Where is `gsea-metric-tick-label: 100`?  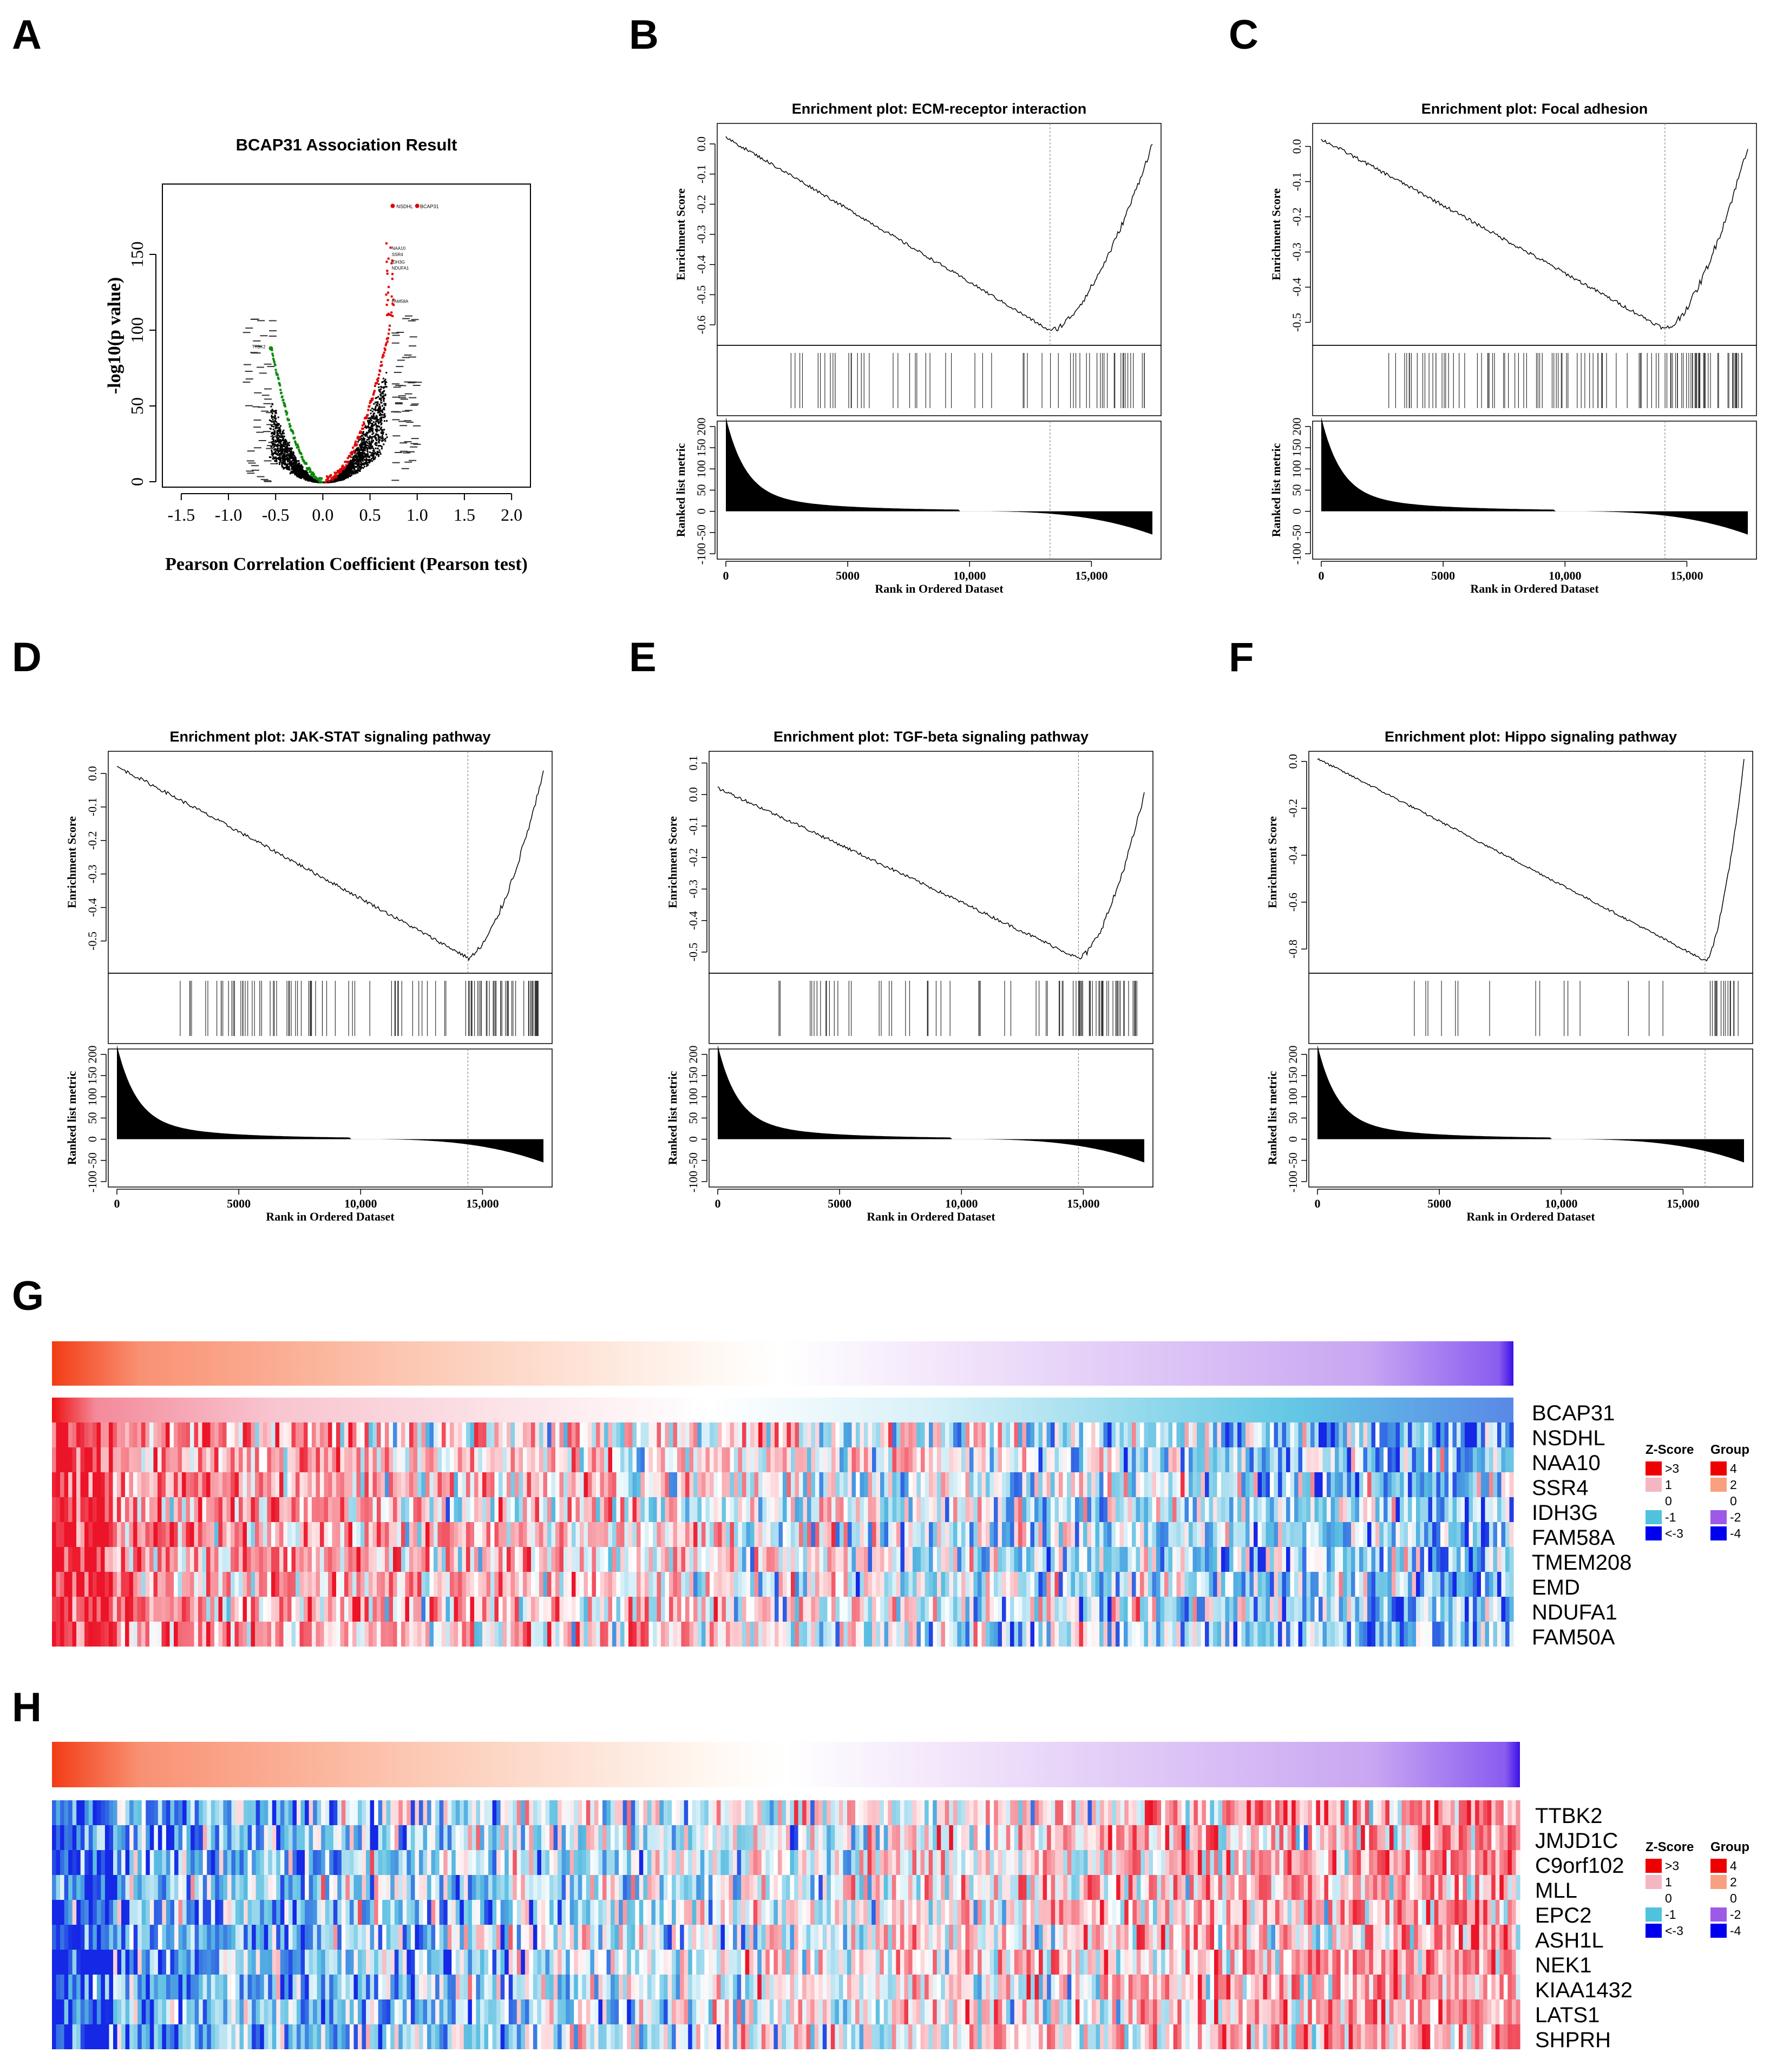
gsea-metric-tick-label: 100 is located at coordinates (92, 1097).